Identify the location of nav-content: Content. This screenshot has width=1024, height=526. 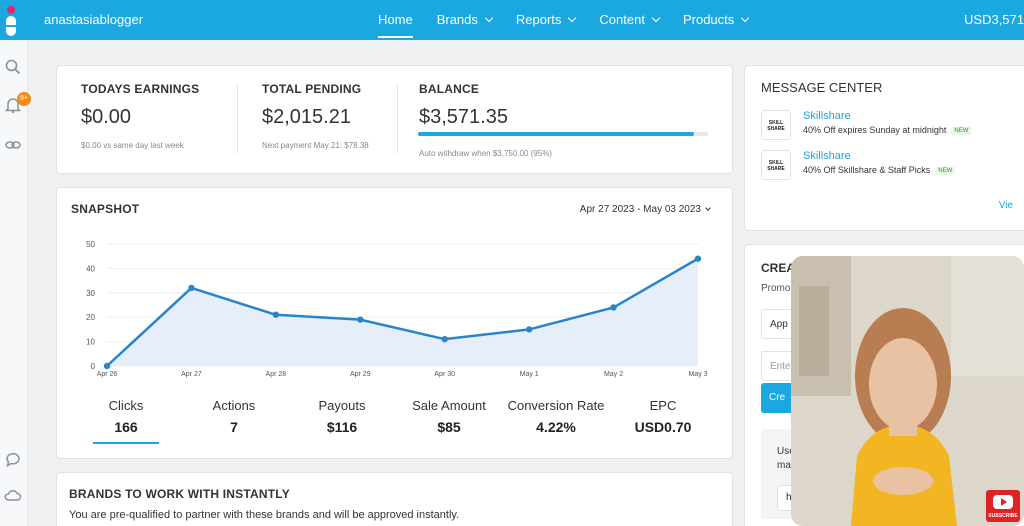
(629, 20).